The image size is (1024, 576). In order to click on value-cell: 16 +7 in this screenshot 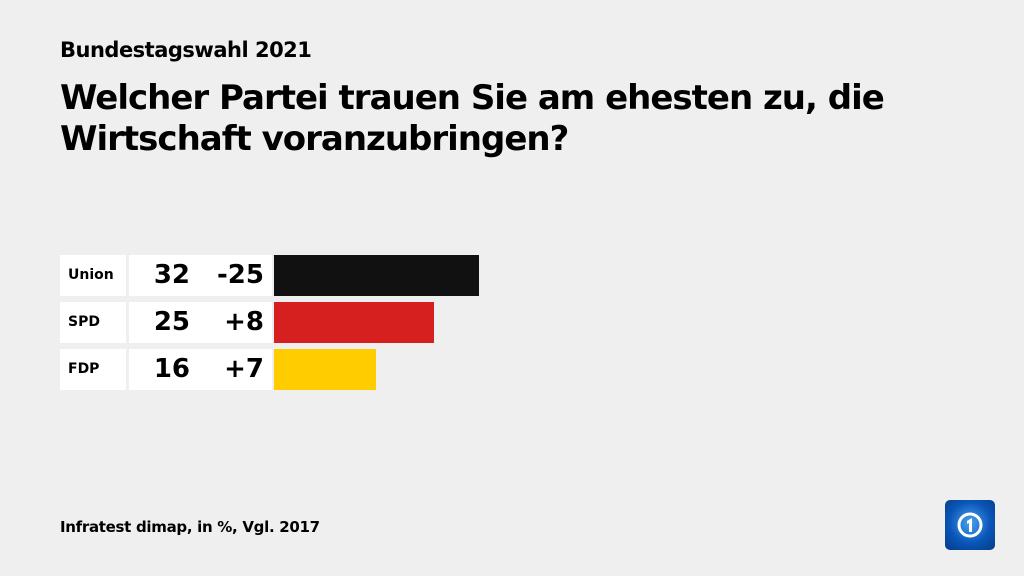, I will do `click(200, 369)`.